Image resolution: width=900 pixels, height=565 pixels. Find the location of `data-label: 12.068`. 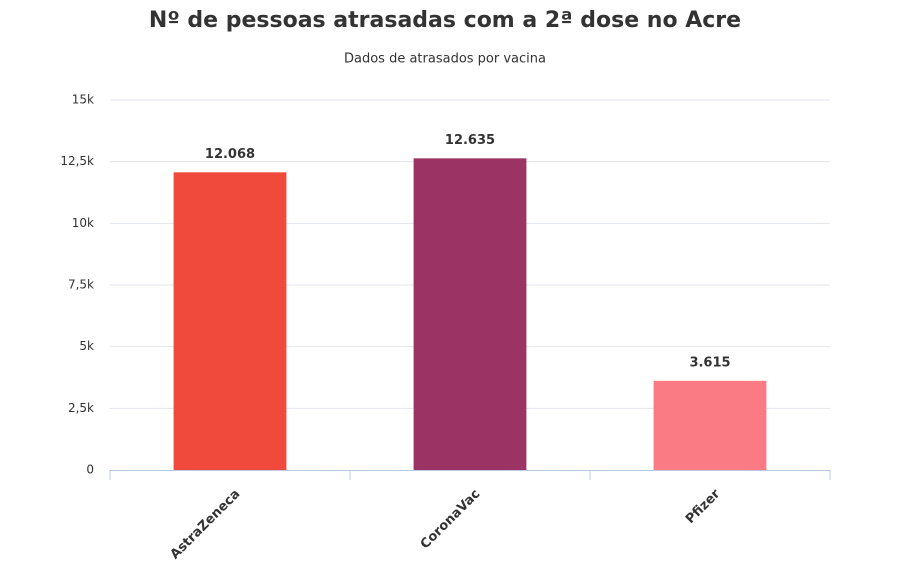

data-label: 12.068 is located at coordinates (230, 154).